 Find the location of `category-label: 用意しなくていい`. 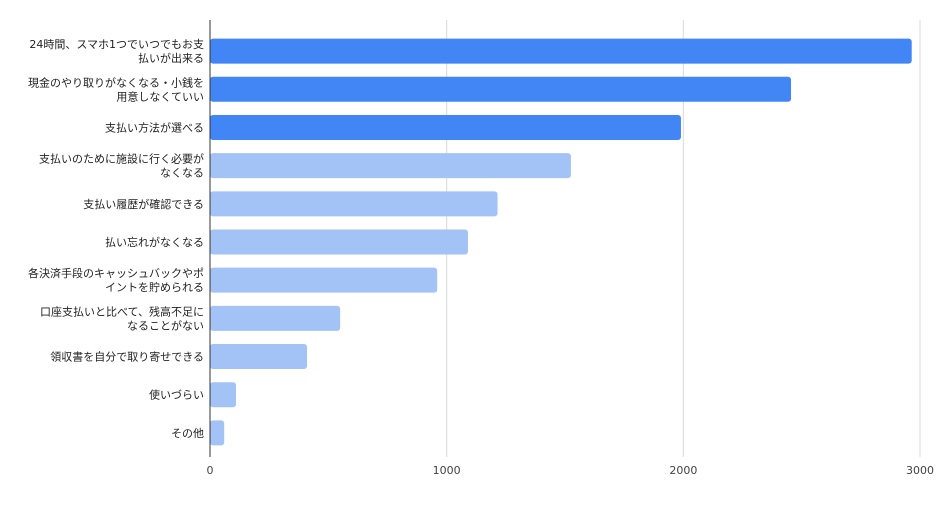

category-label: 用意しなくていい is located at coordinates (160, 96).